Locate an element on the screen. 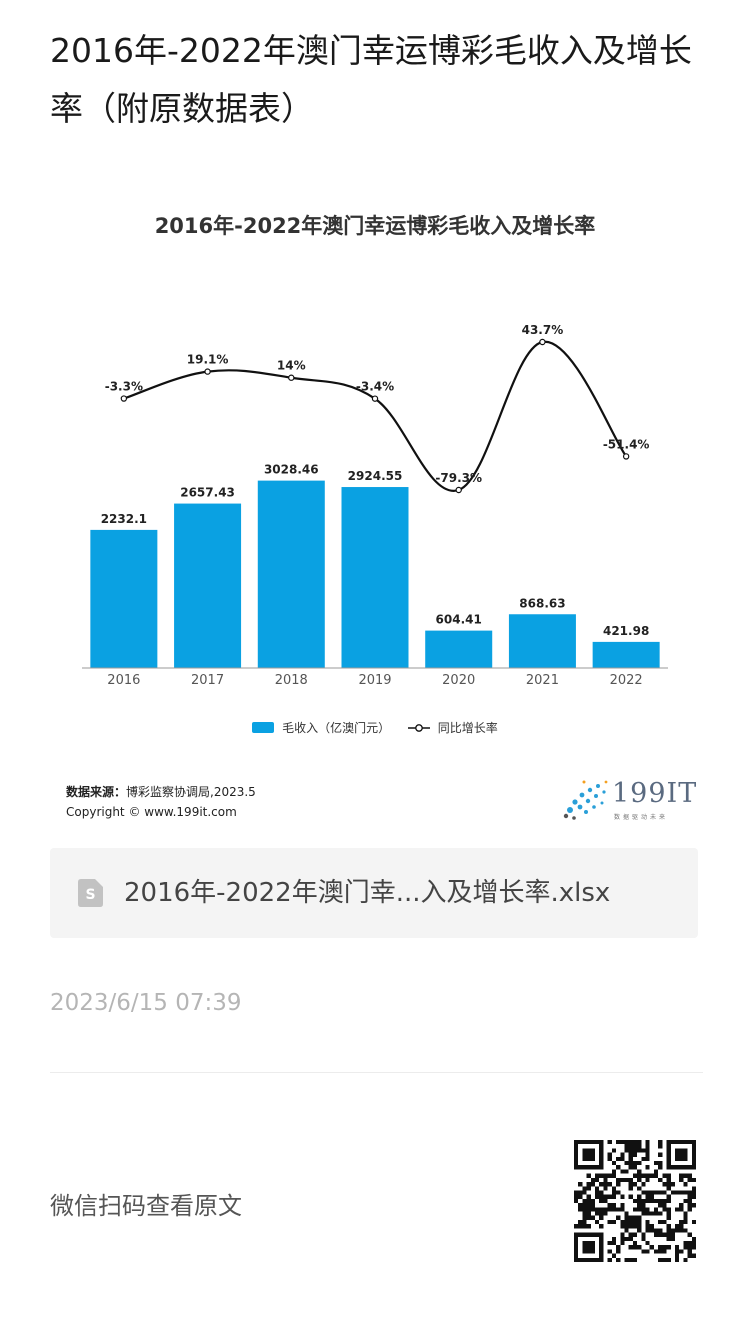 Image resolution: width=750 pixels, height=1329 pixels. brand-tagline: 数据驱动未来 is located at coordinates (641, 817).